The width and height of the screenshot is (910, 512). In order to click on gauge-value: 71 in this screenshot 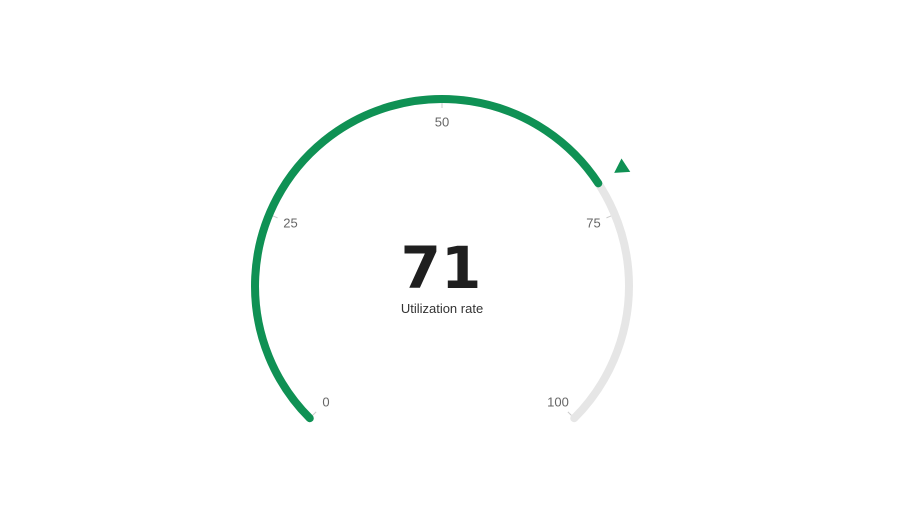, I will do `click(441, 268)`.